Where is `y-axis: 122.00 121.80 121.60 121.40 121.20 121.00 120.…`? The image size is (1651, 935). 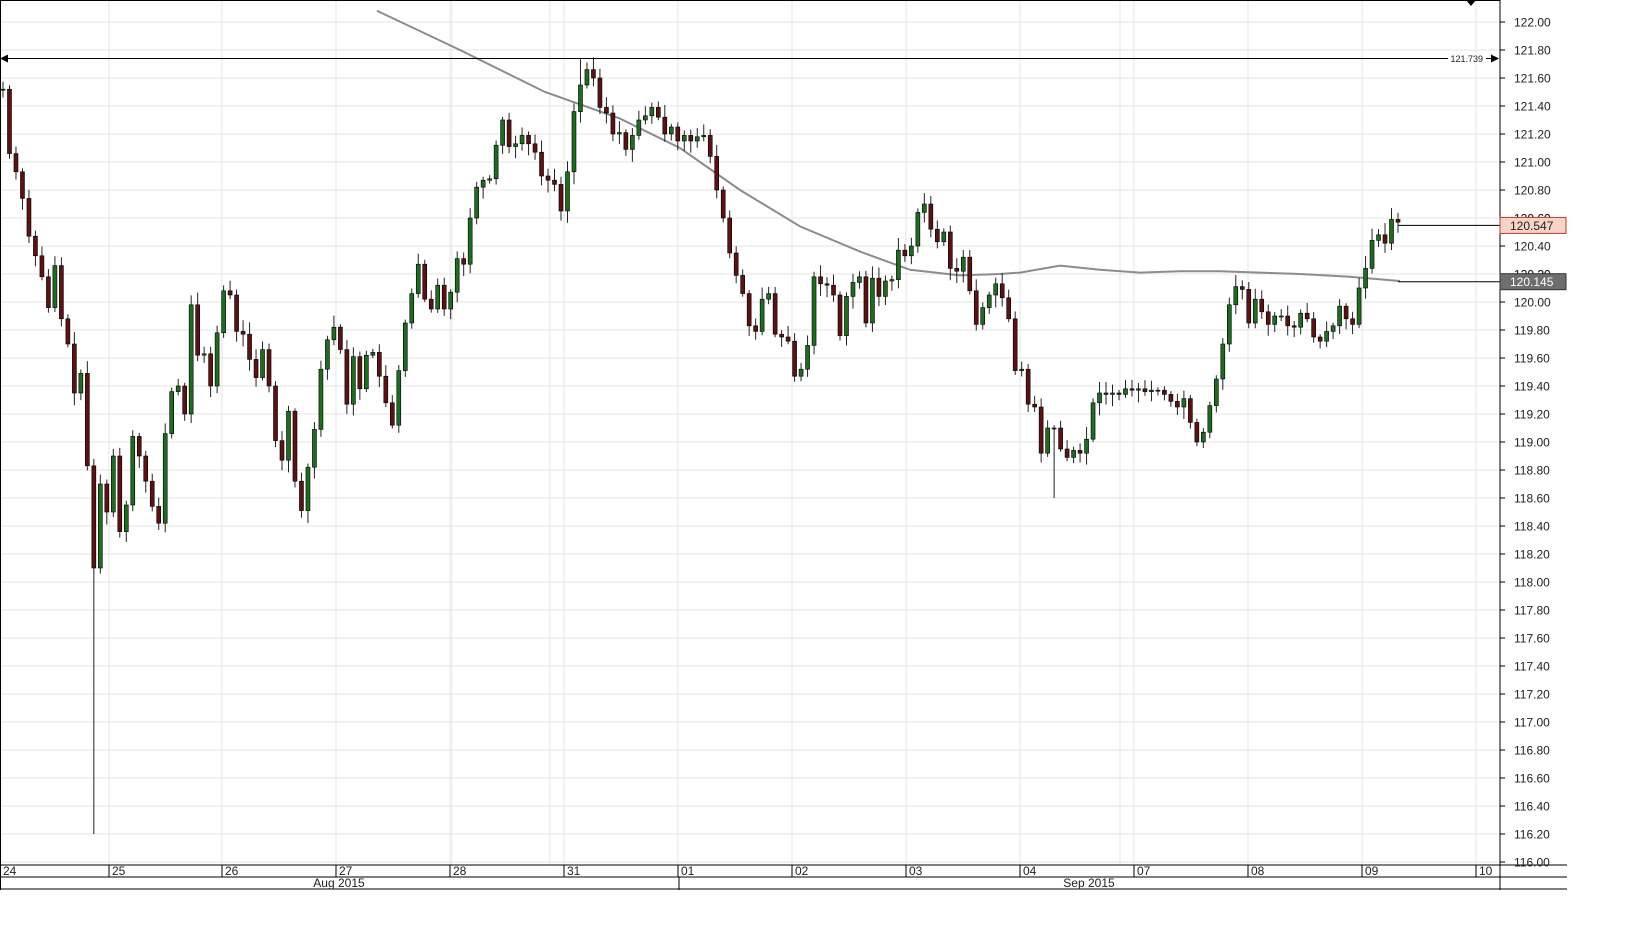
y-axis: 122.00 121.80 121.60 121.40 121.20 121.00 120.… is located at coordinates (1533, 443).